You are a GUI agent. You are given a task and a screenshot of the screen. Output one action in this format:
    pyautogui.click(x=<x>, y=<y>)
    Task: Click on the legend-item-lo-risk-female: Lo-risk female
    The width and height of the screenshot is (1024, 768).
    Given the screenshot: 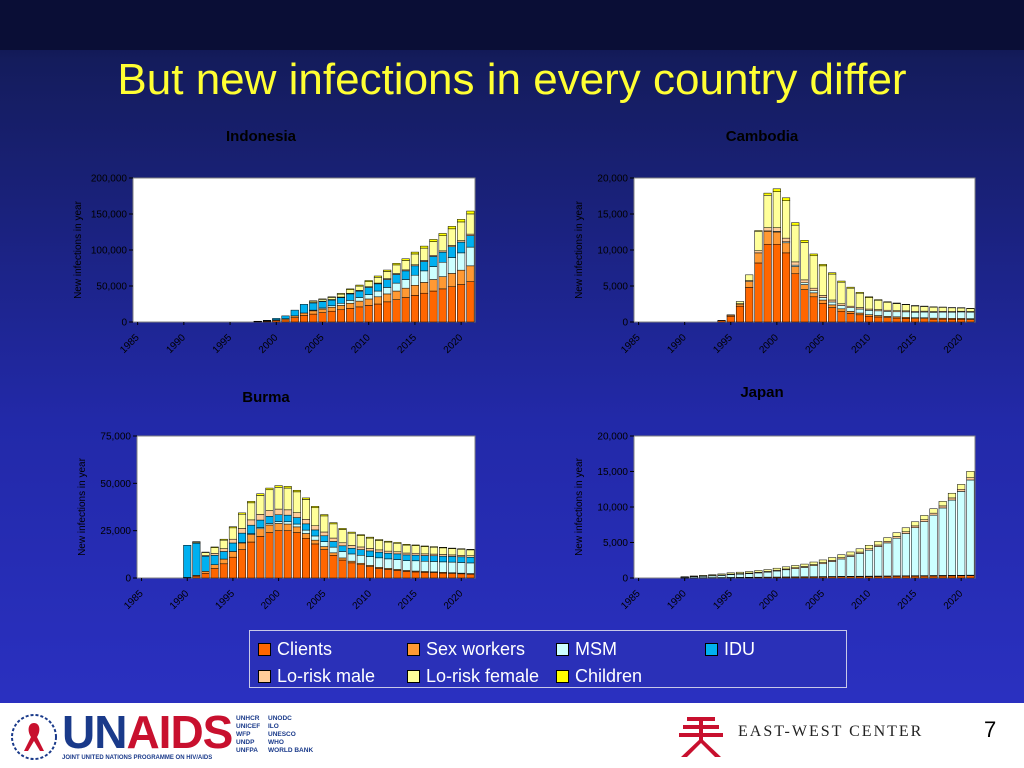 What is the action you would take?
    pyautogui.click(x=473, y=676)
    